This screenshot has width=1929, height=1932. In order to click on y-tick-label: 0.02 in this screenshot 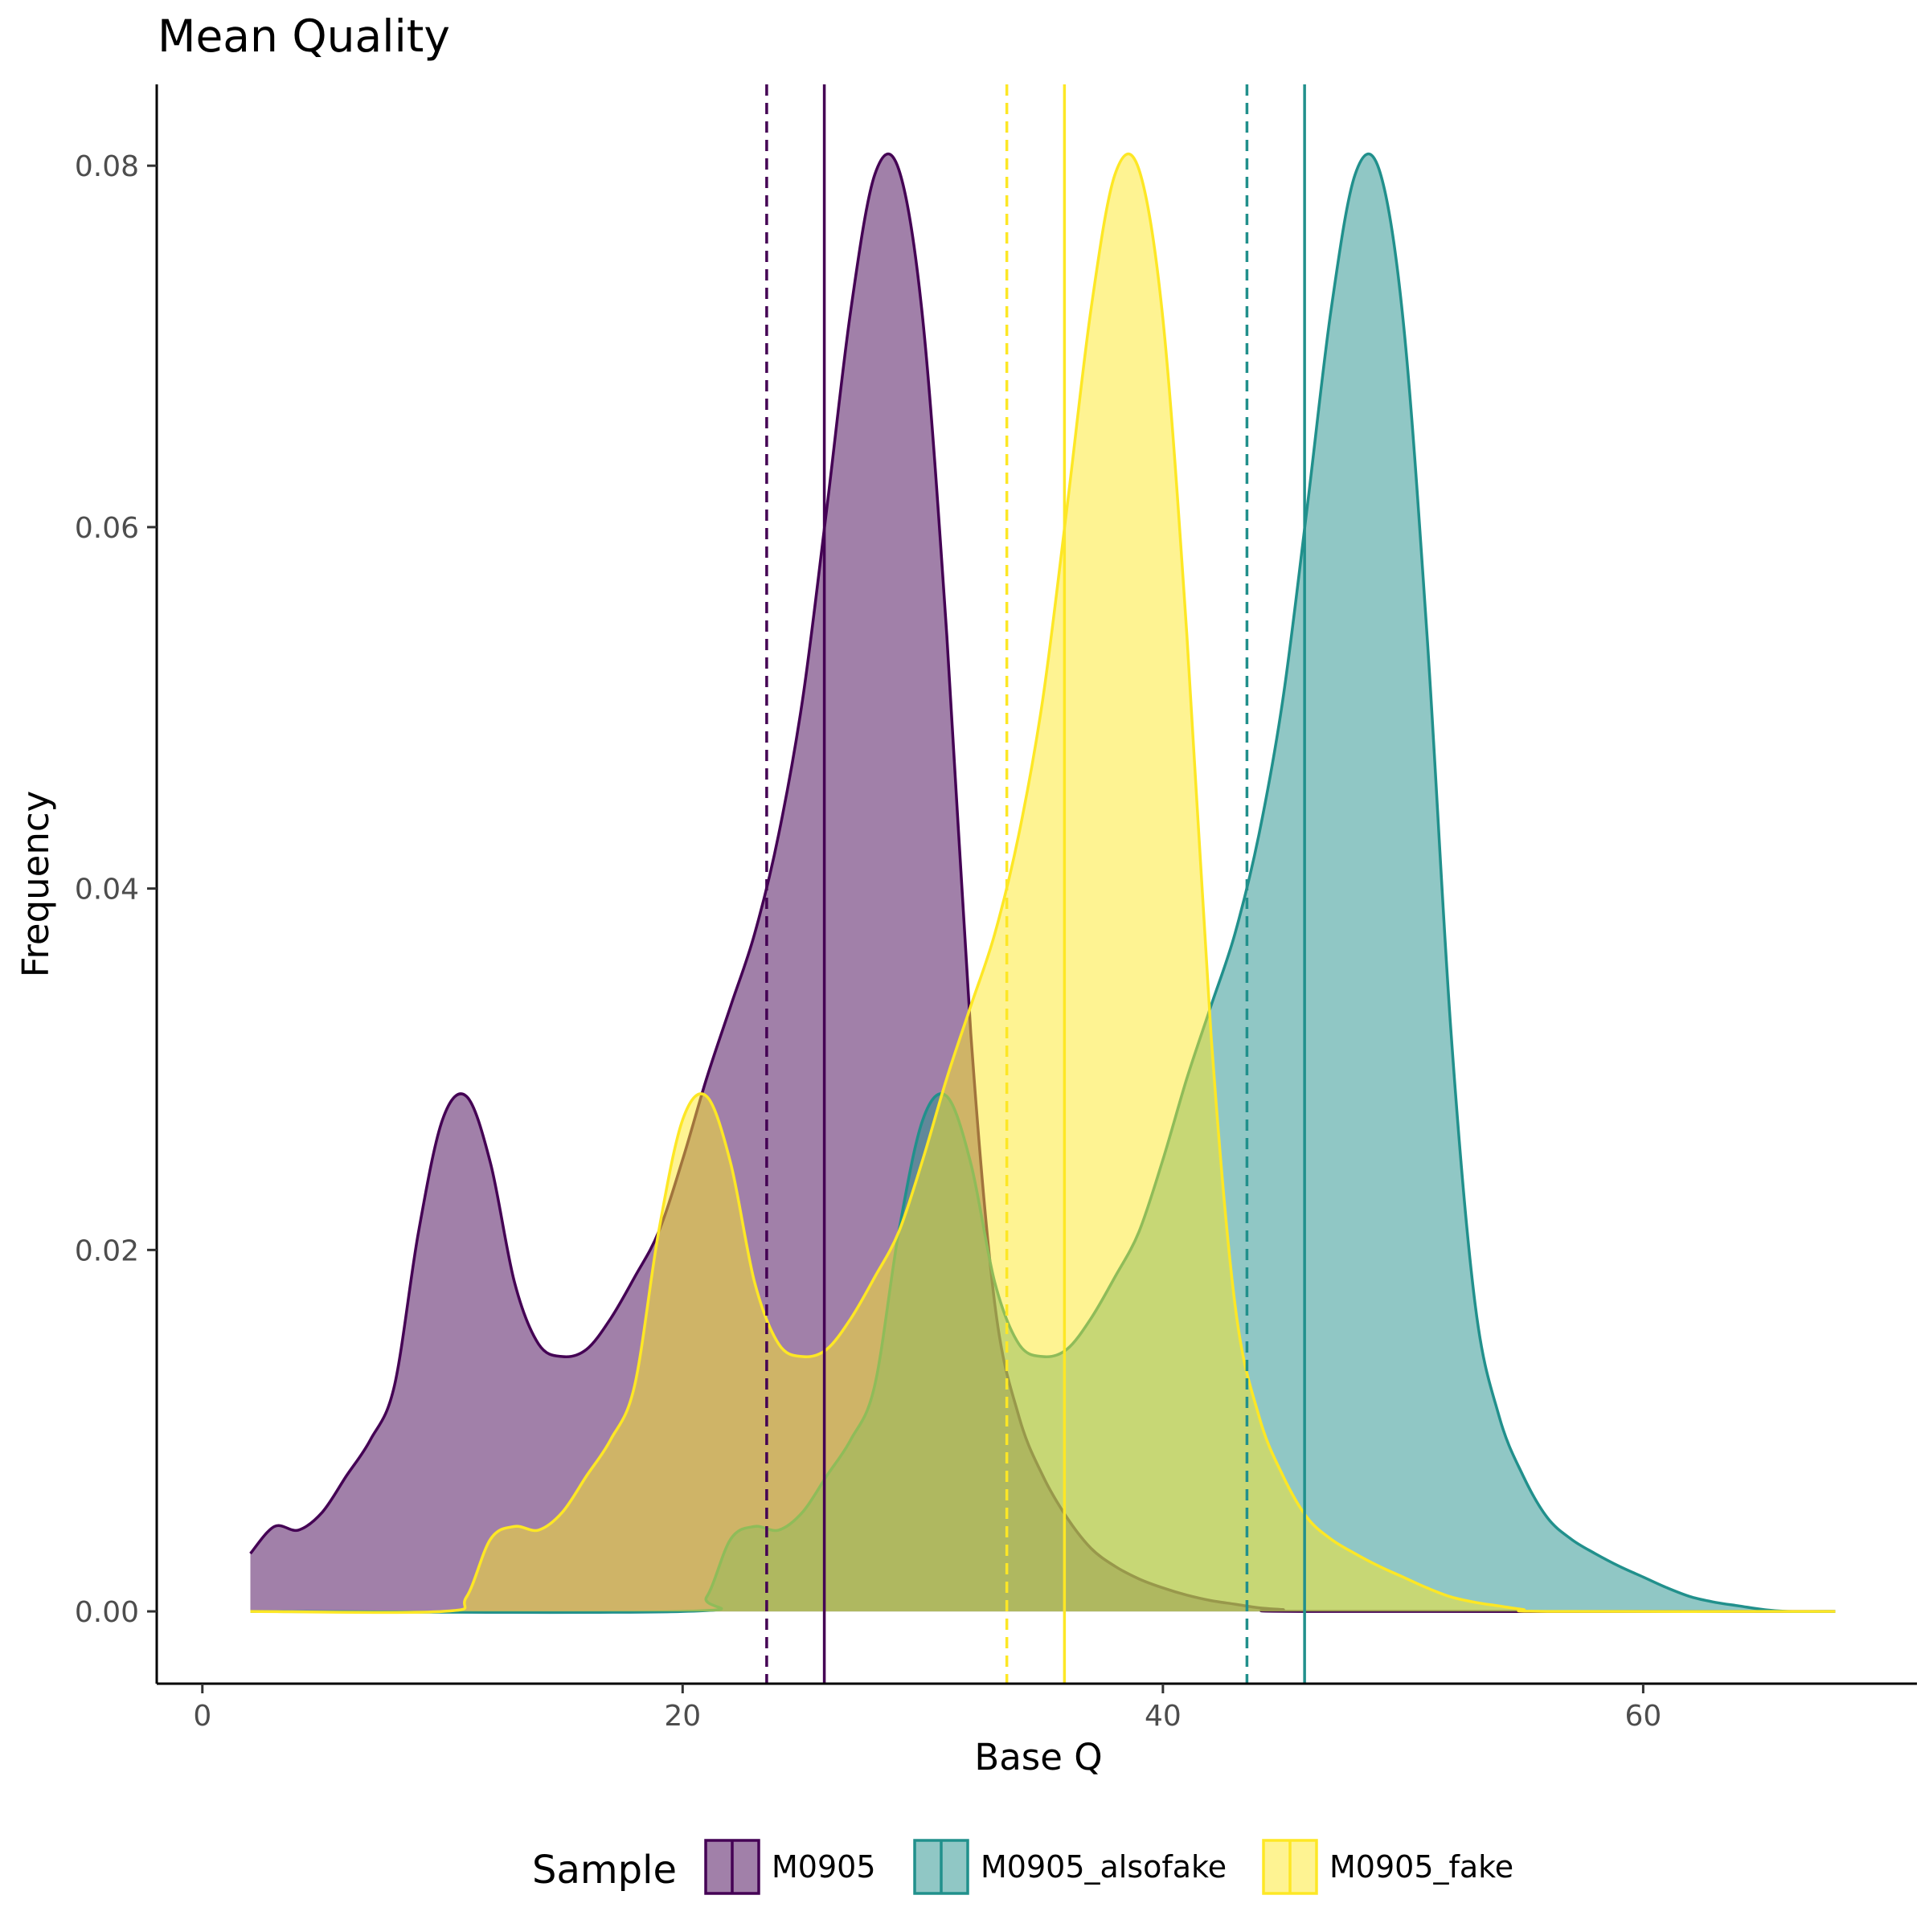, I will do `click(107, 1250)`.